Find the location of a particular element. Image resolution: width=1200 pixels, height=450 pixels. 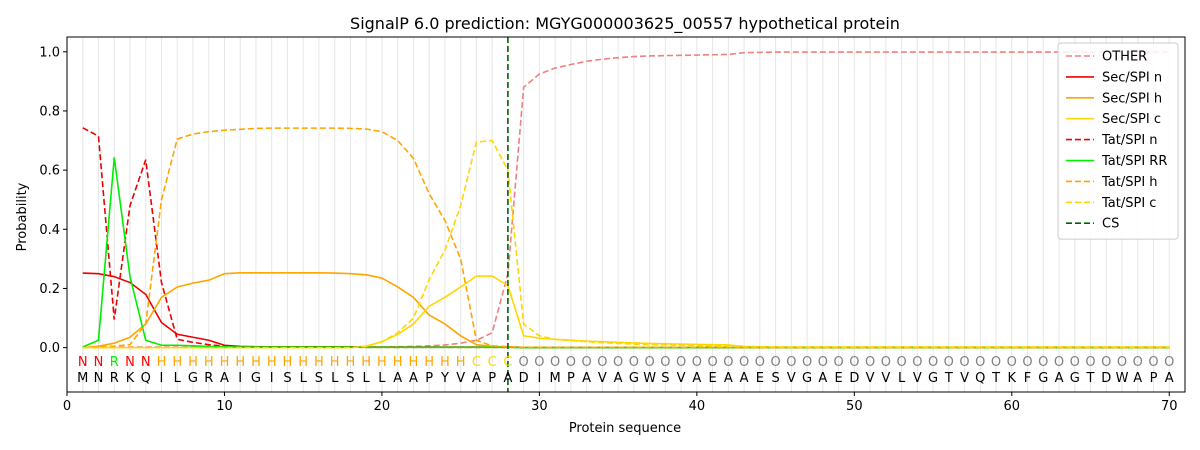

residue-letter: Y is located at coordinates (444, 378).